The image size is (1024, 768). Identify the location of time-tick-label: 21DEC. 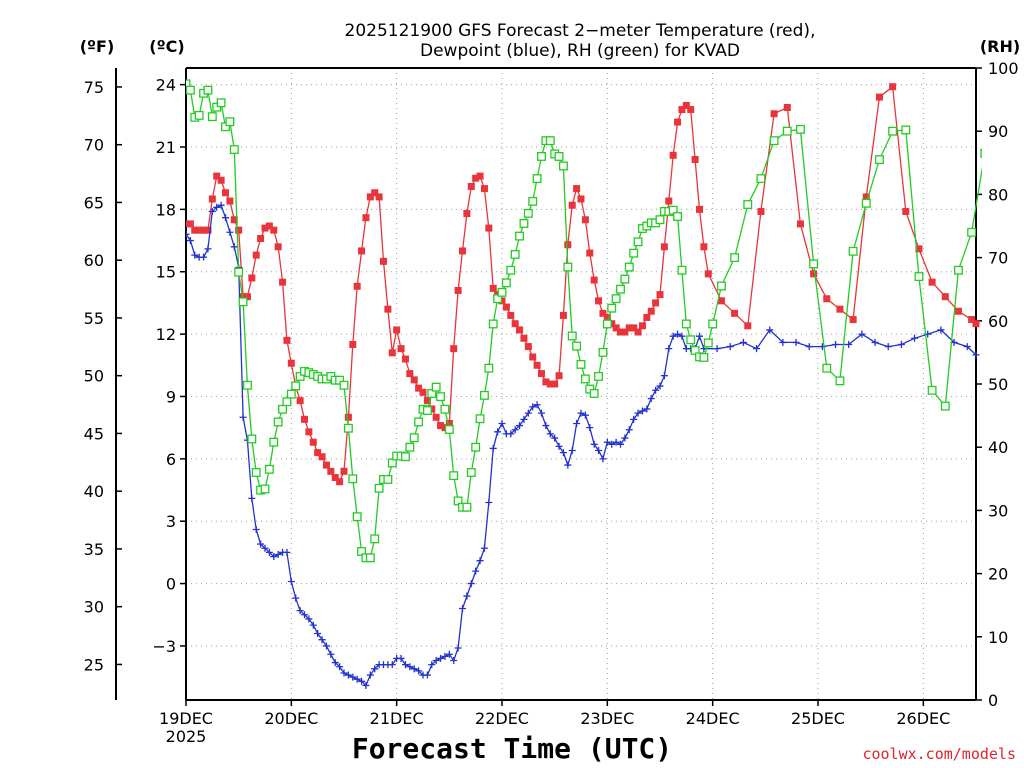
(397, 718).